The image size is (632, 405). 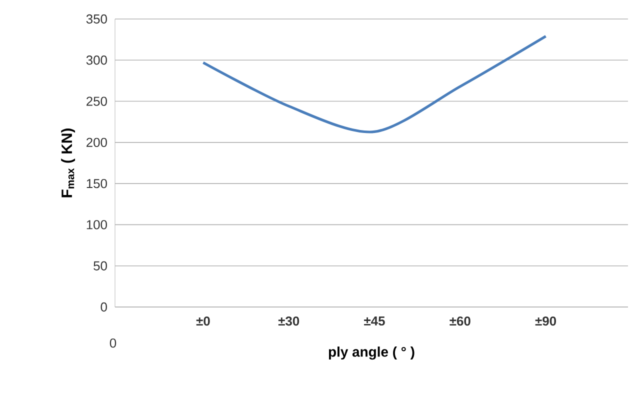 What do you see at coordinates (96, 19) in the screenshot?
I see `y-tick-label: 350` at bounding box center [96, 19].